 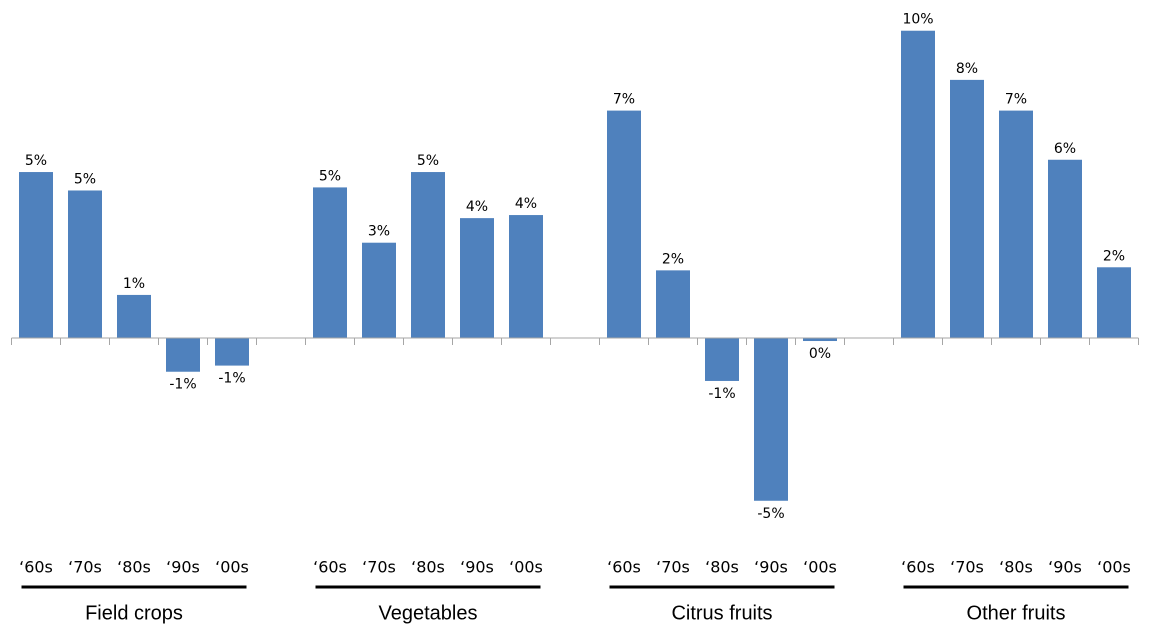 What do you see at coordinates (770, 514) in the screenshot?
I see `value-label: -5%` at bounding box center [770, 514].